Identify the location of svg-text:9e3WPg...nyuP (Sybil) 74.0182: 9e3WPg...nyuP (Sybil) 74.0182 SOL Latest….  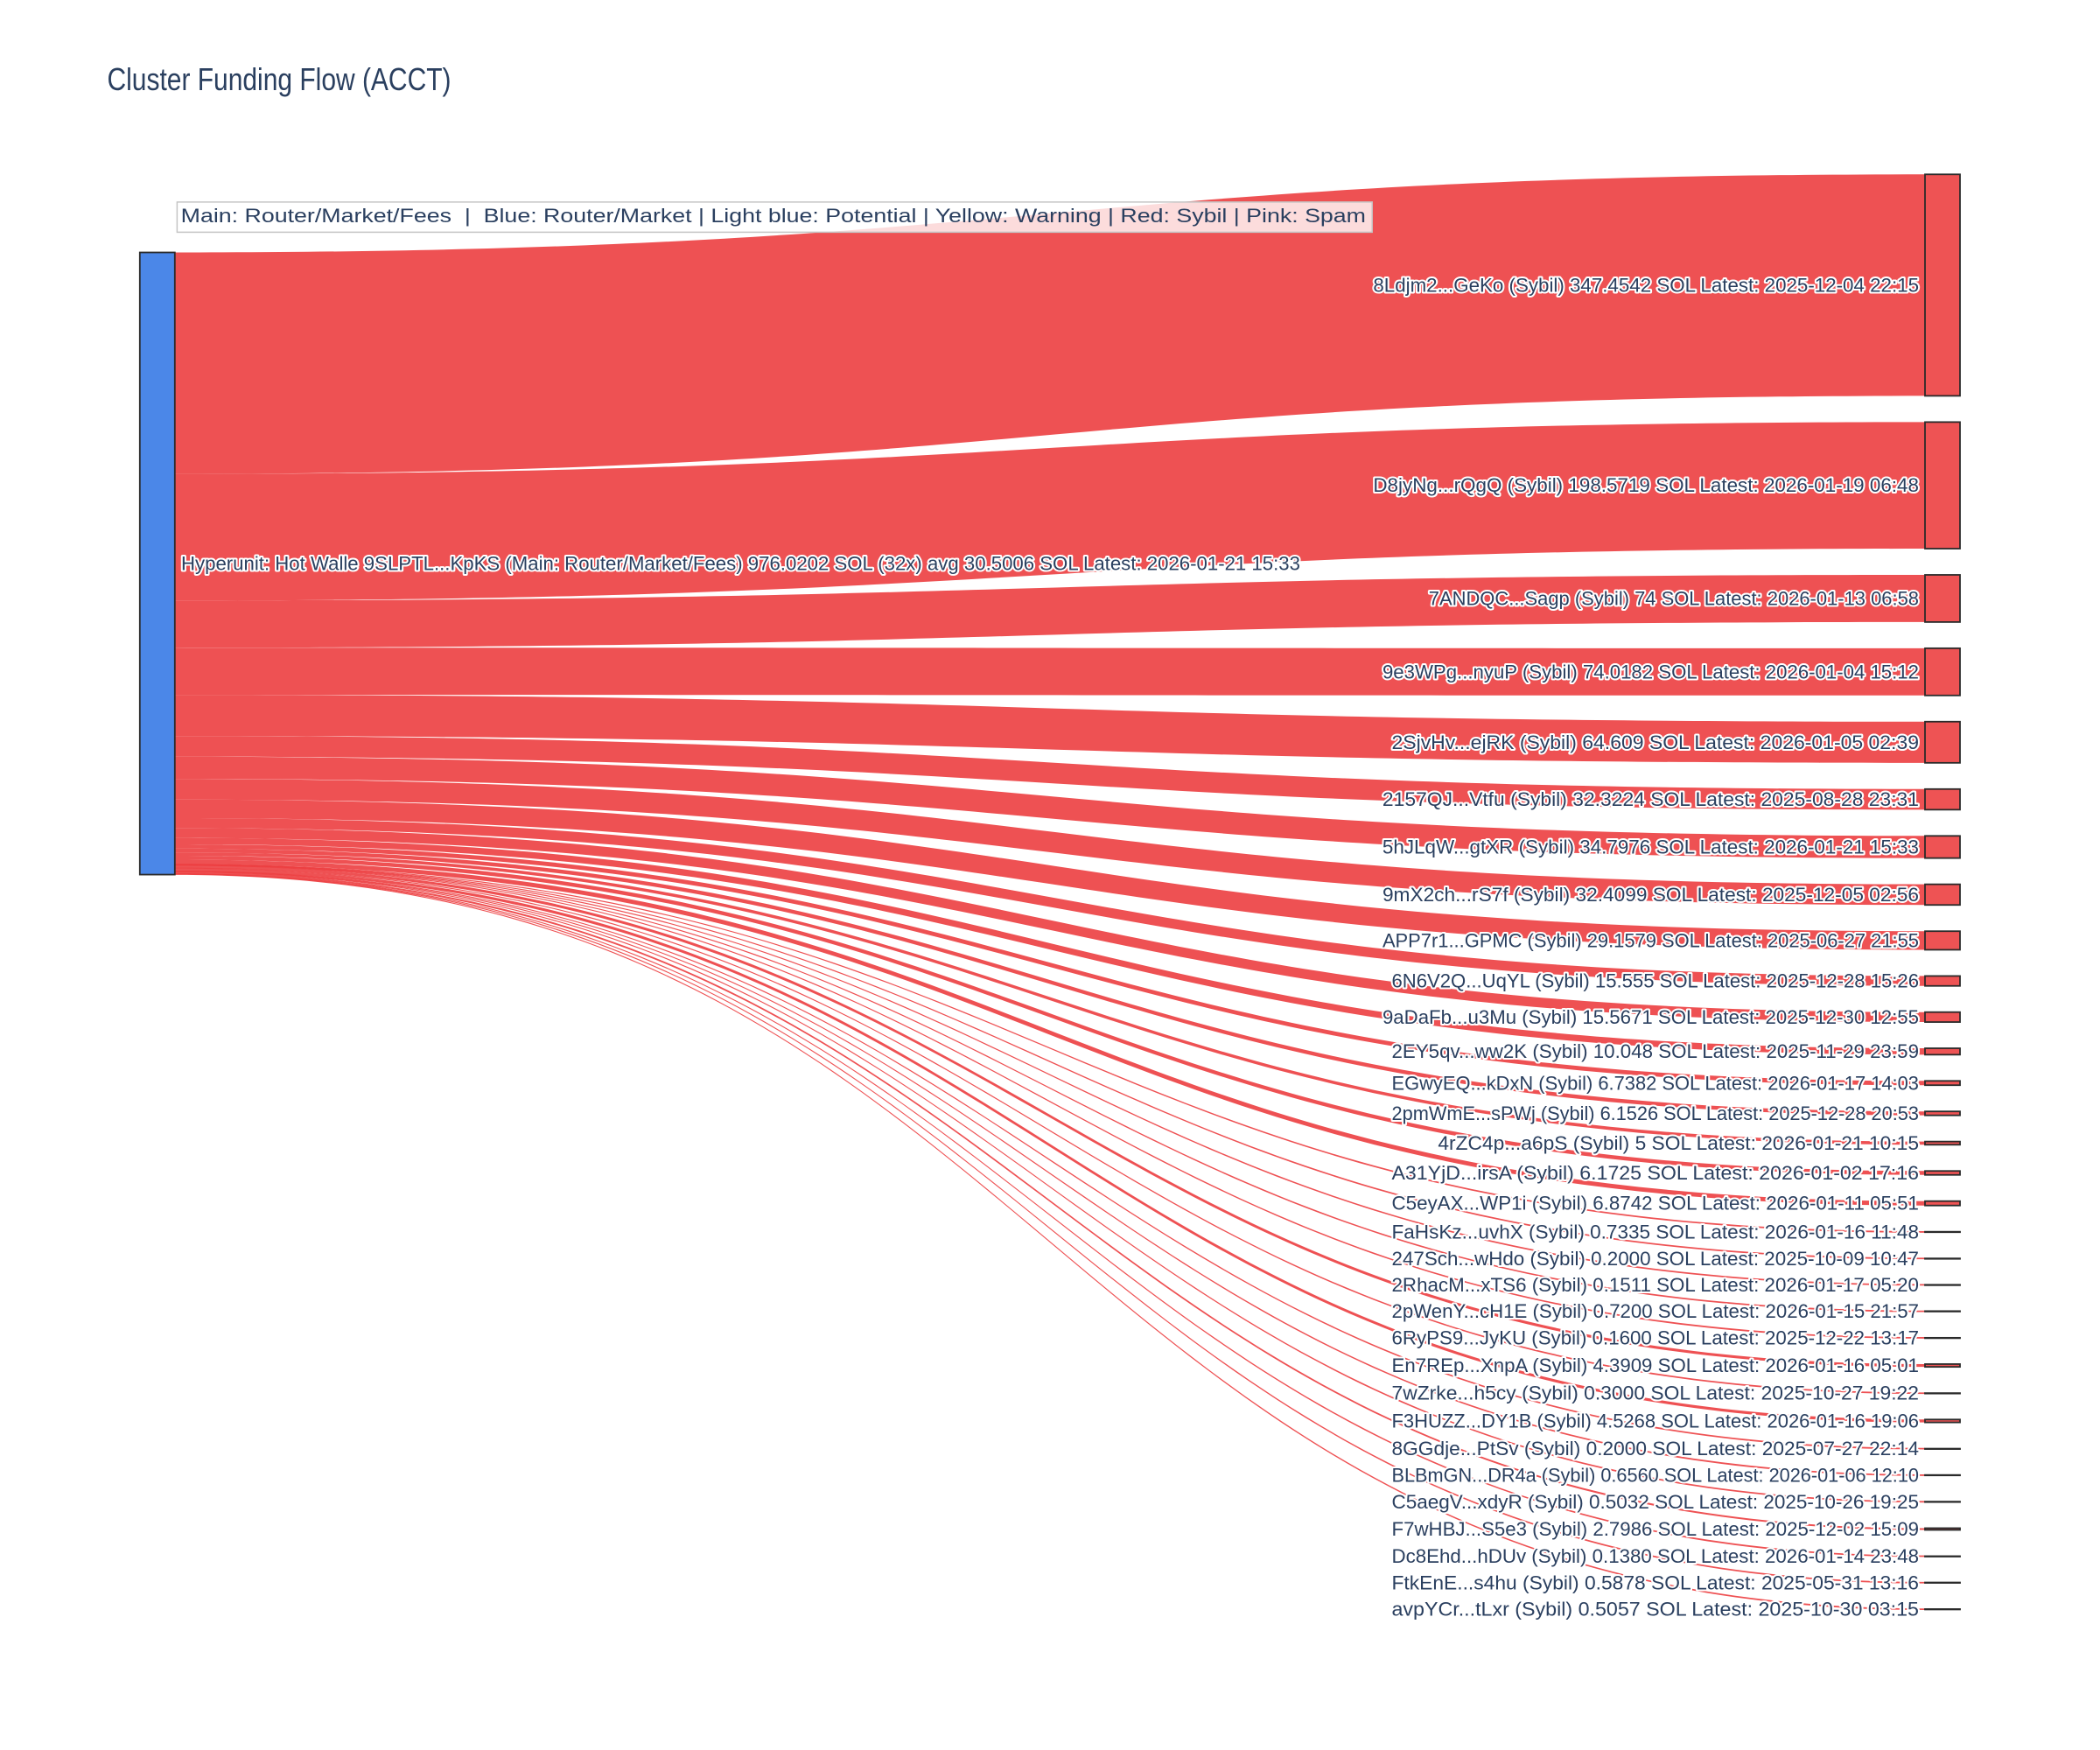
(1650, 671).